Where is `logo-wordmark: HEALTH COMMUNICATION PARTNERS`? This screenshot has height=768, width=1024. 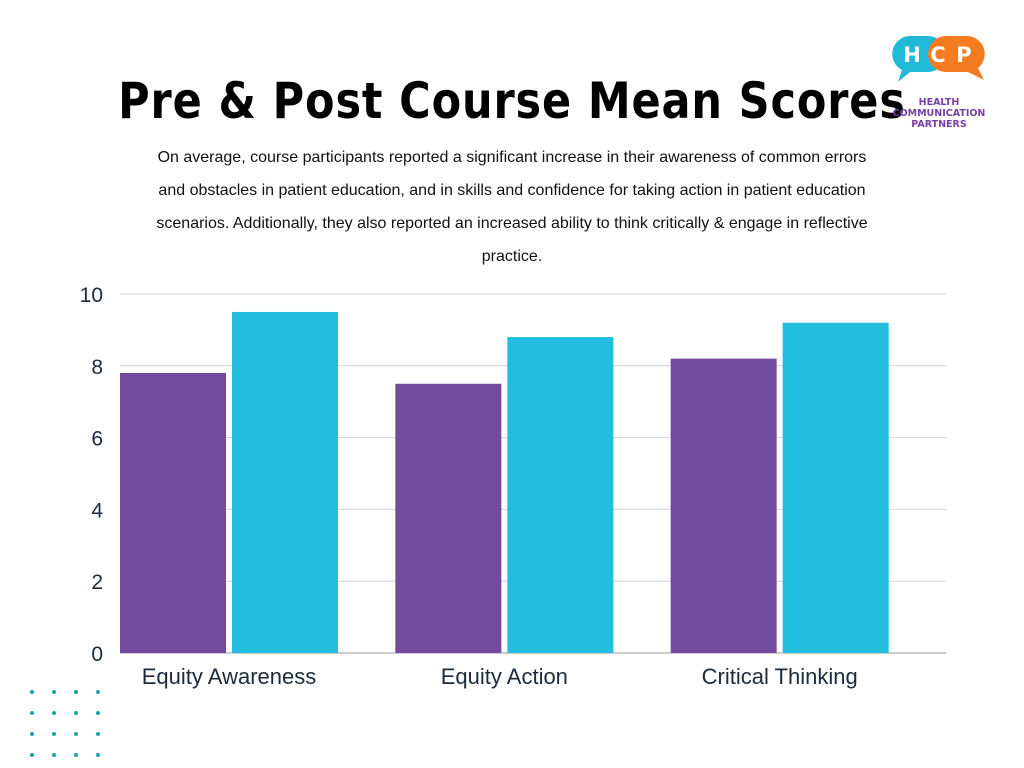
logo-wordmark: HEALTH COMMUNICATION PARTNERS is located at coordinates (939, 113).